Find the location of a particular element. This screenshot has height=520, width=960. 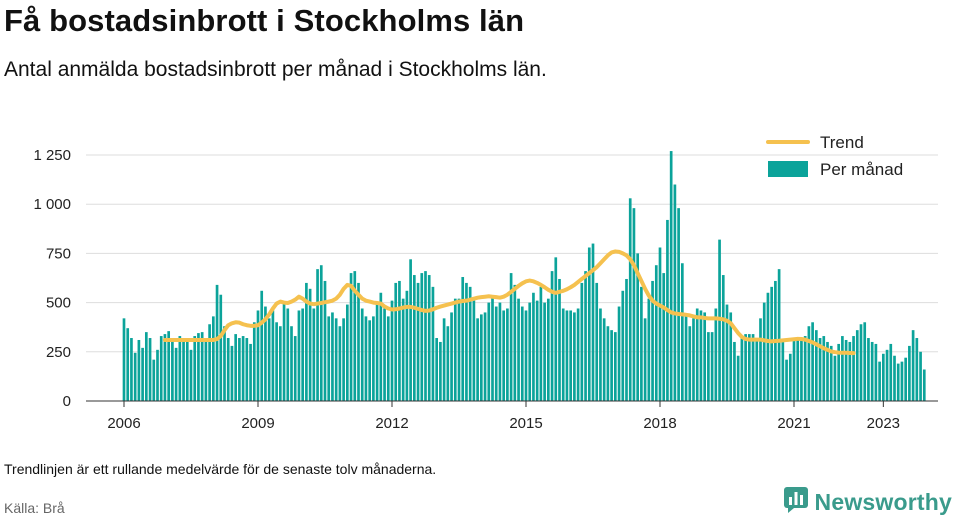

brand-name: Newsworthy is located at coordinates (883, 502).